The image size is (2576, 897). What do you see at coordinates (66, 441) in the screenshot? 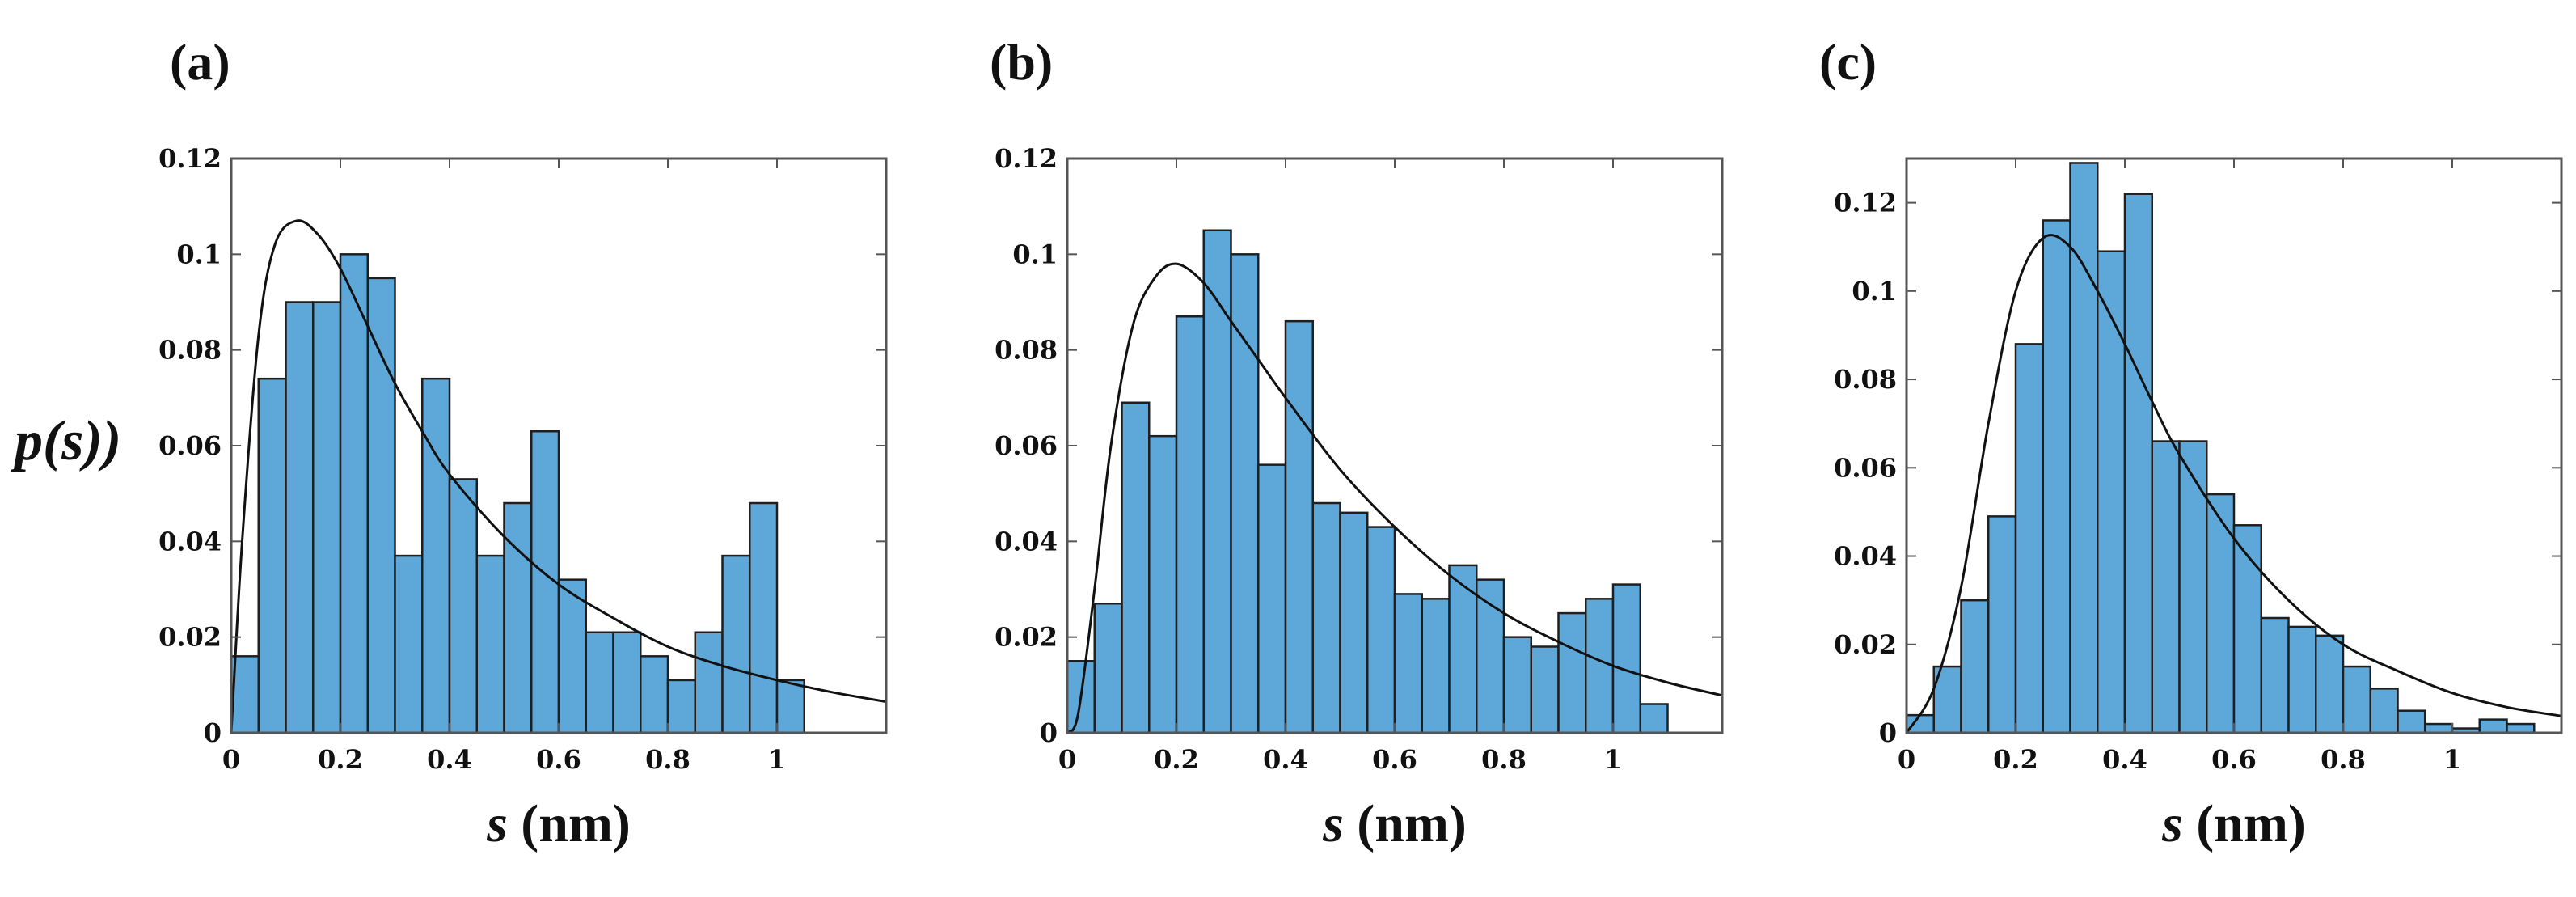
I see `y-axis-label: p(s))` at bounding box center [66, 441].